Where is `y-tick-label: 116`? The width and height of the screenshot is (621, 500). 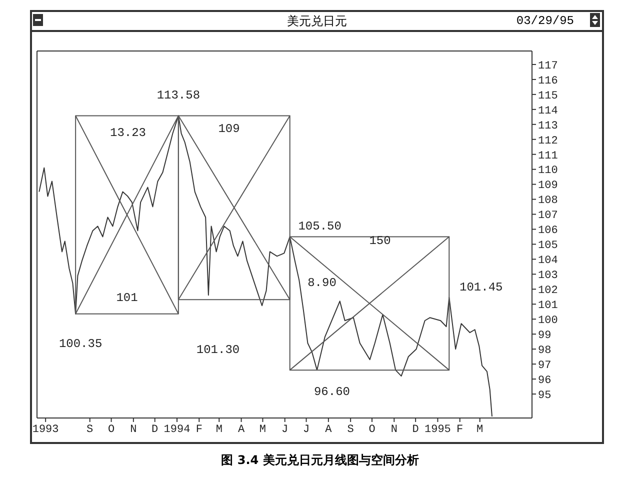
y-tick-label: 116 is located at coordinates (548, 81).